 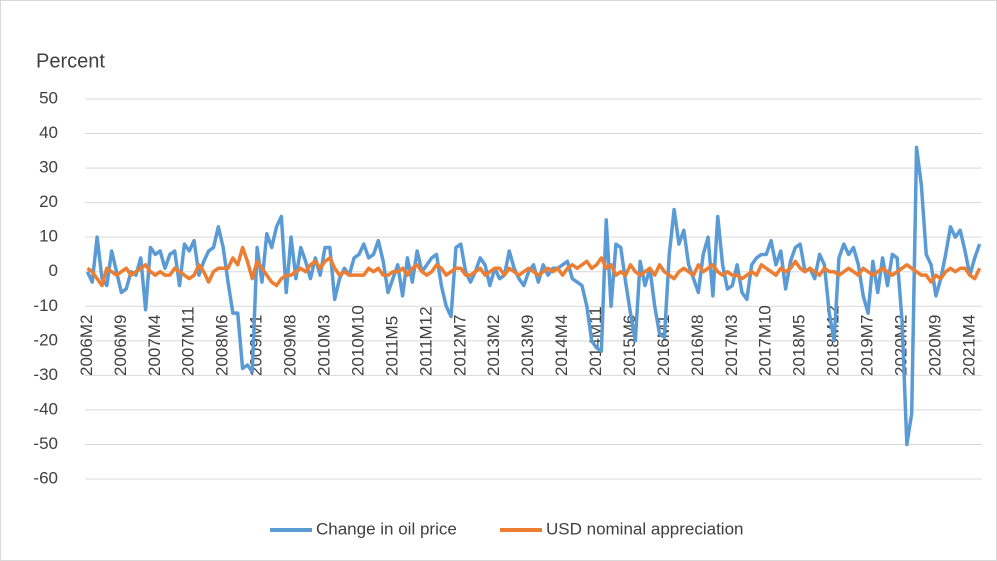 What do you see at coordinates (48, 132) in the screenshot?
I see `y-tick-label: 40` at bounding box center [48, 132].